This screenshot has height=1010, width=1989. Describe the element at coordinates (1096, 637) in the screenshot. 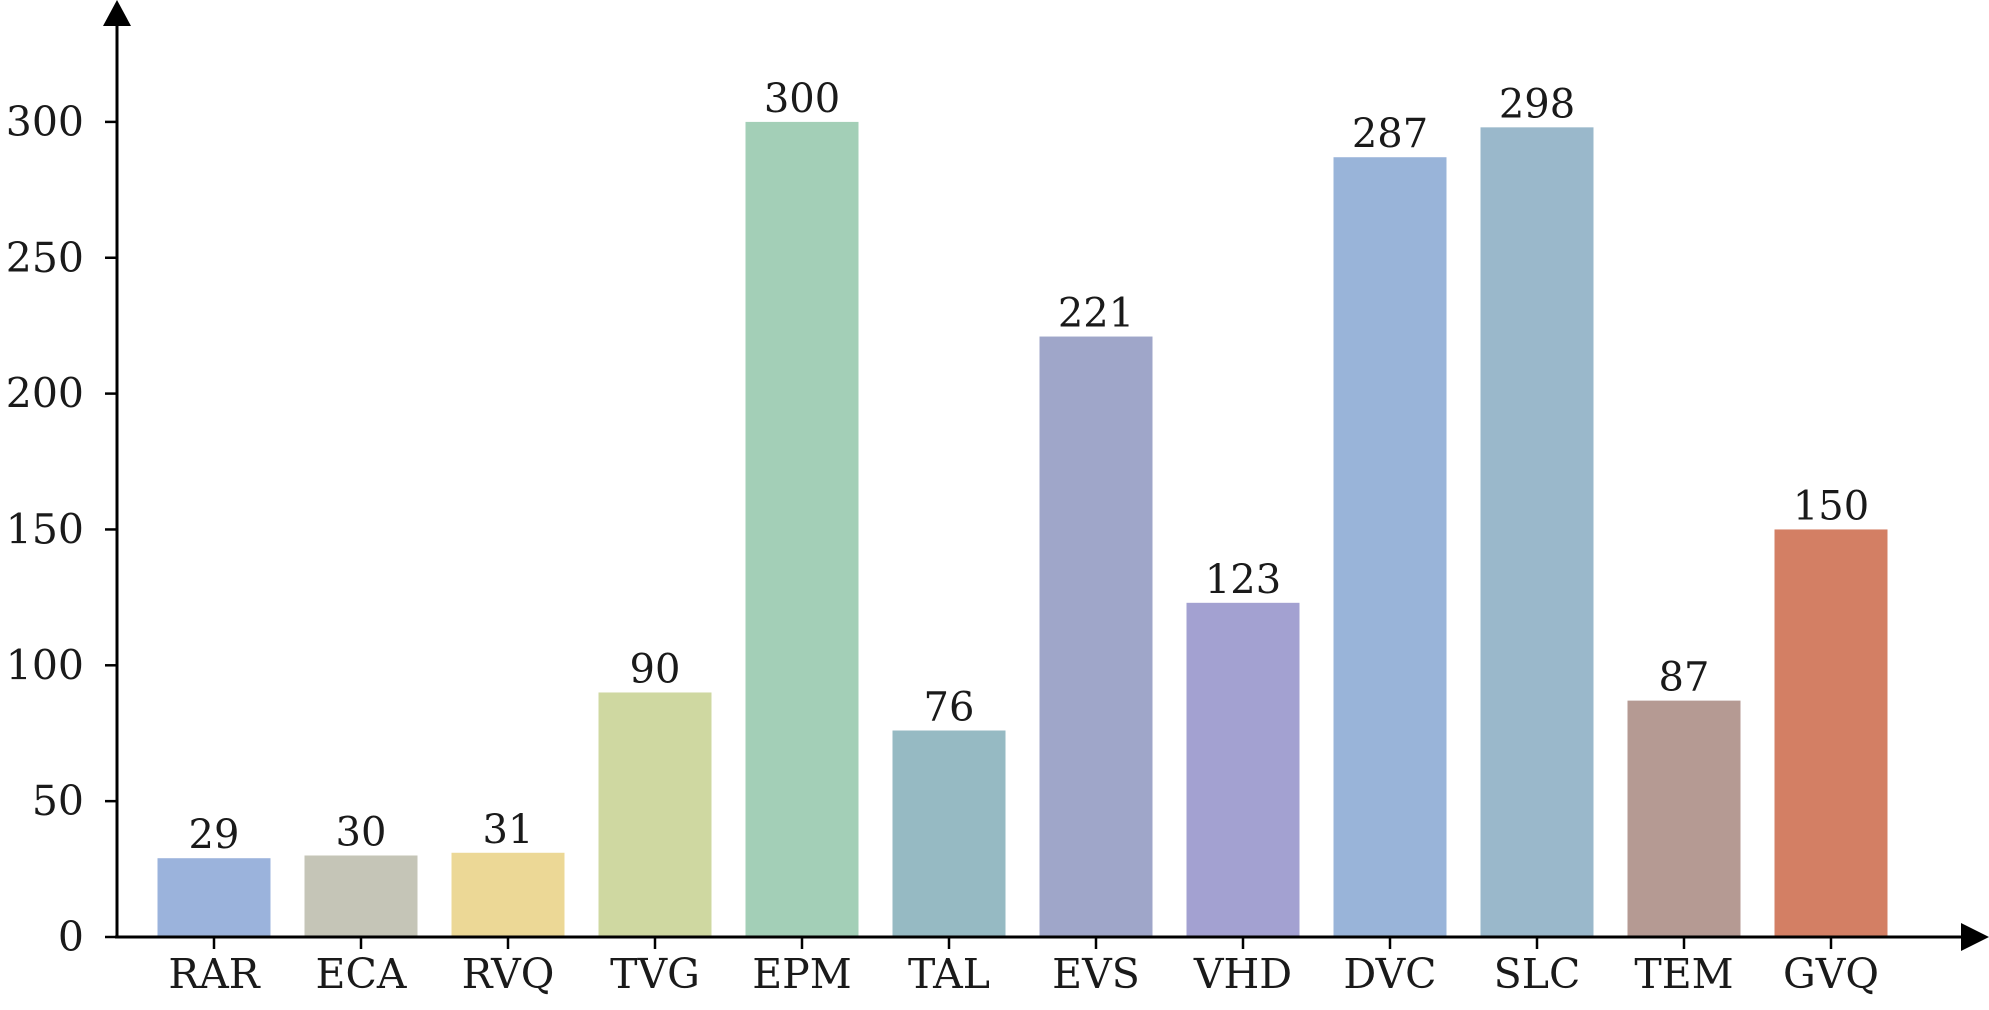

I see `bar-evs` at that location.